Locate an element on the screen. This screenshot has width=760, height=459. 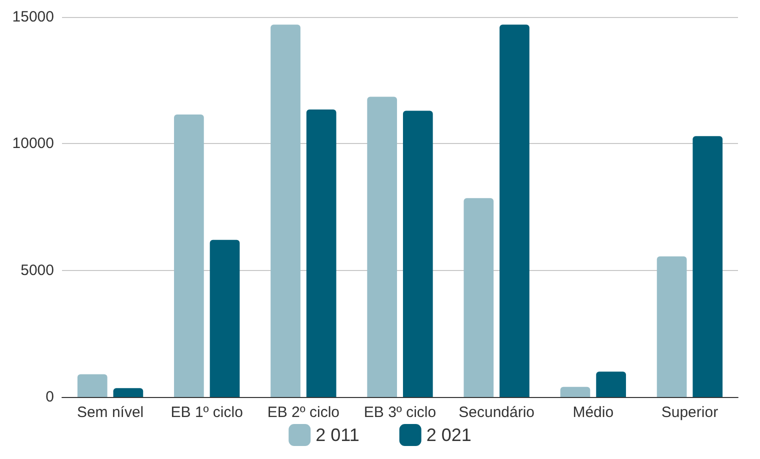
x-tick-label: EB 1º ciclo is located at coordinates (206, 412).